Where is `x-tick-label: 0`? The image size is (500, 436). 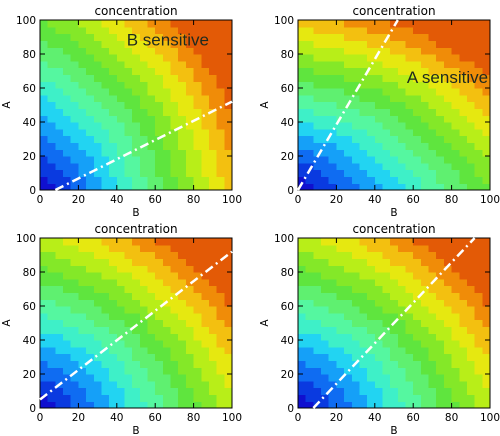 x-tick-label: 0 is located at coordinates (40, 418).